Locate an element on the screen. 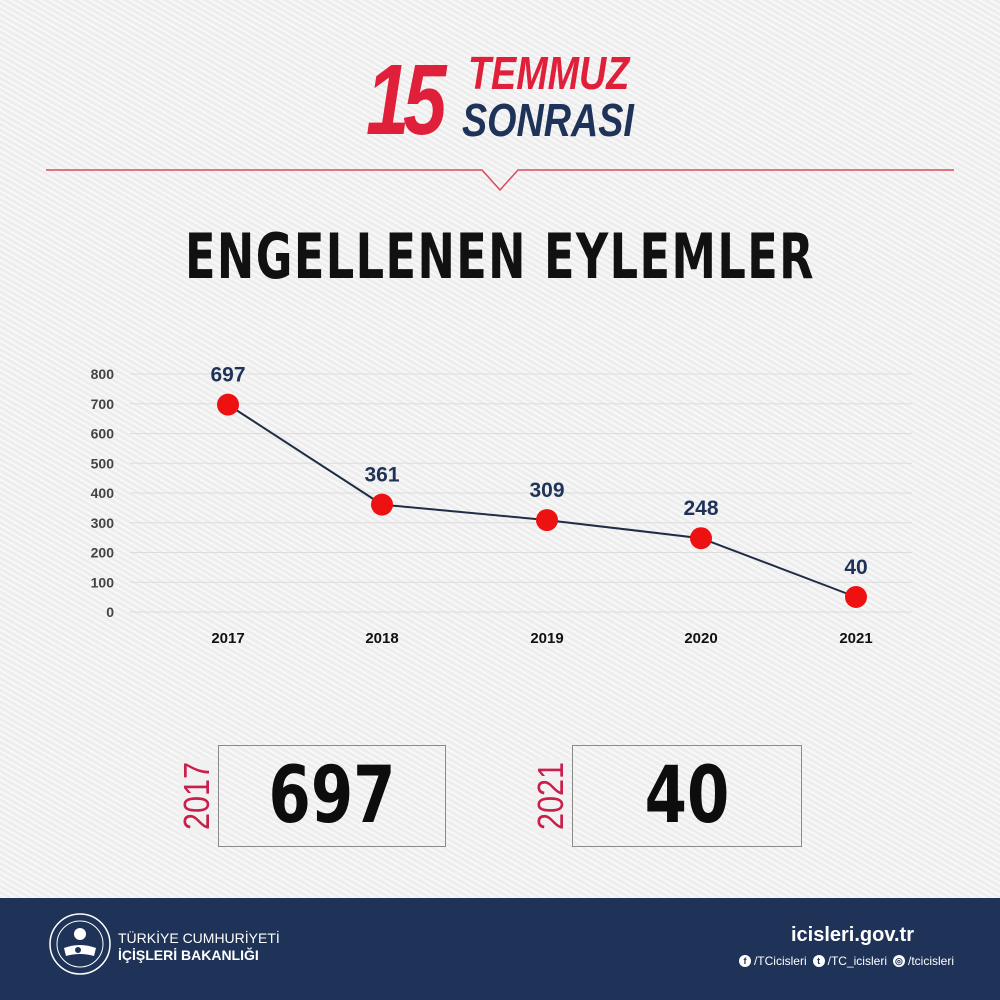 This screenshot has width=1000, height=1000. data-label: 40 is located at coordinates (855, 567).